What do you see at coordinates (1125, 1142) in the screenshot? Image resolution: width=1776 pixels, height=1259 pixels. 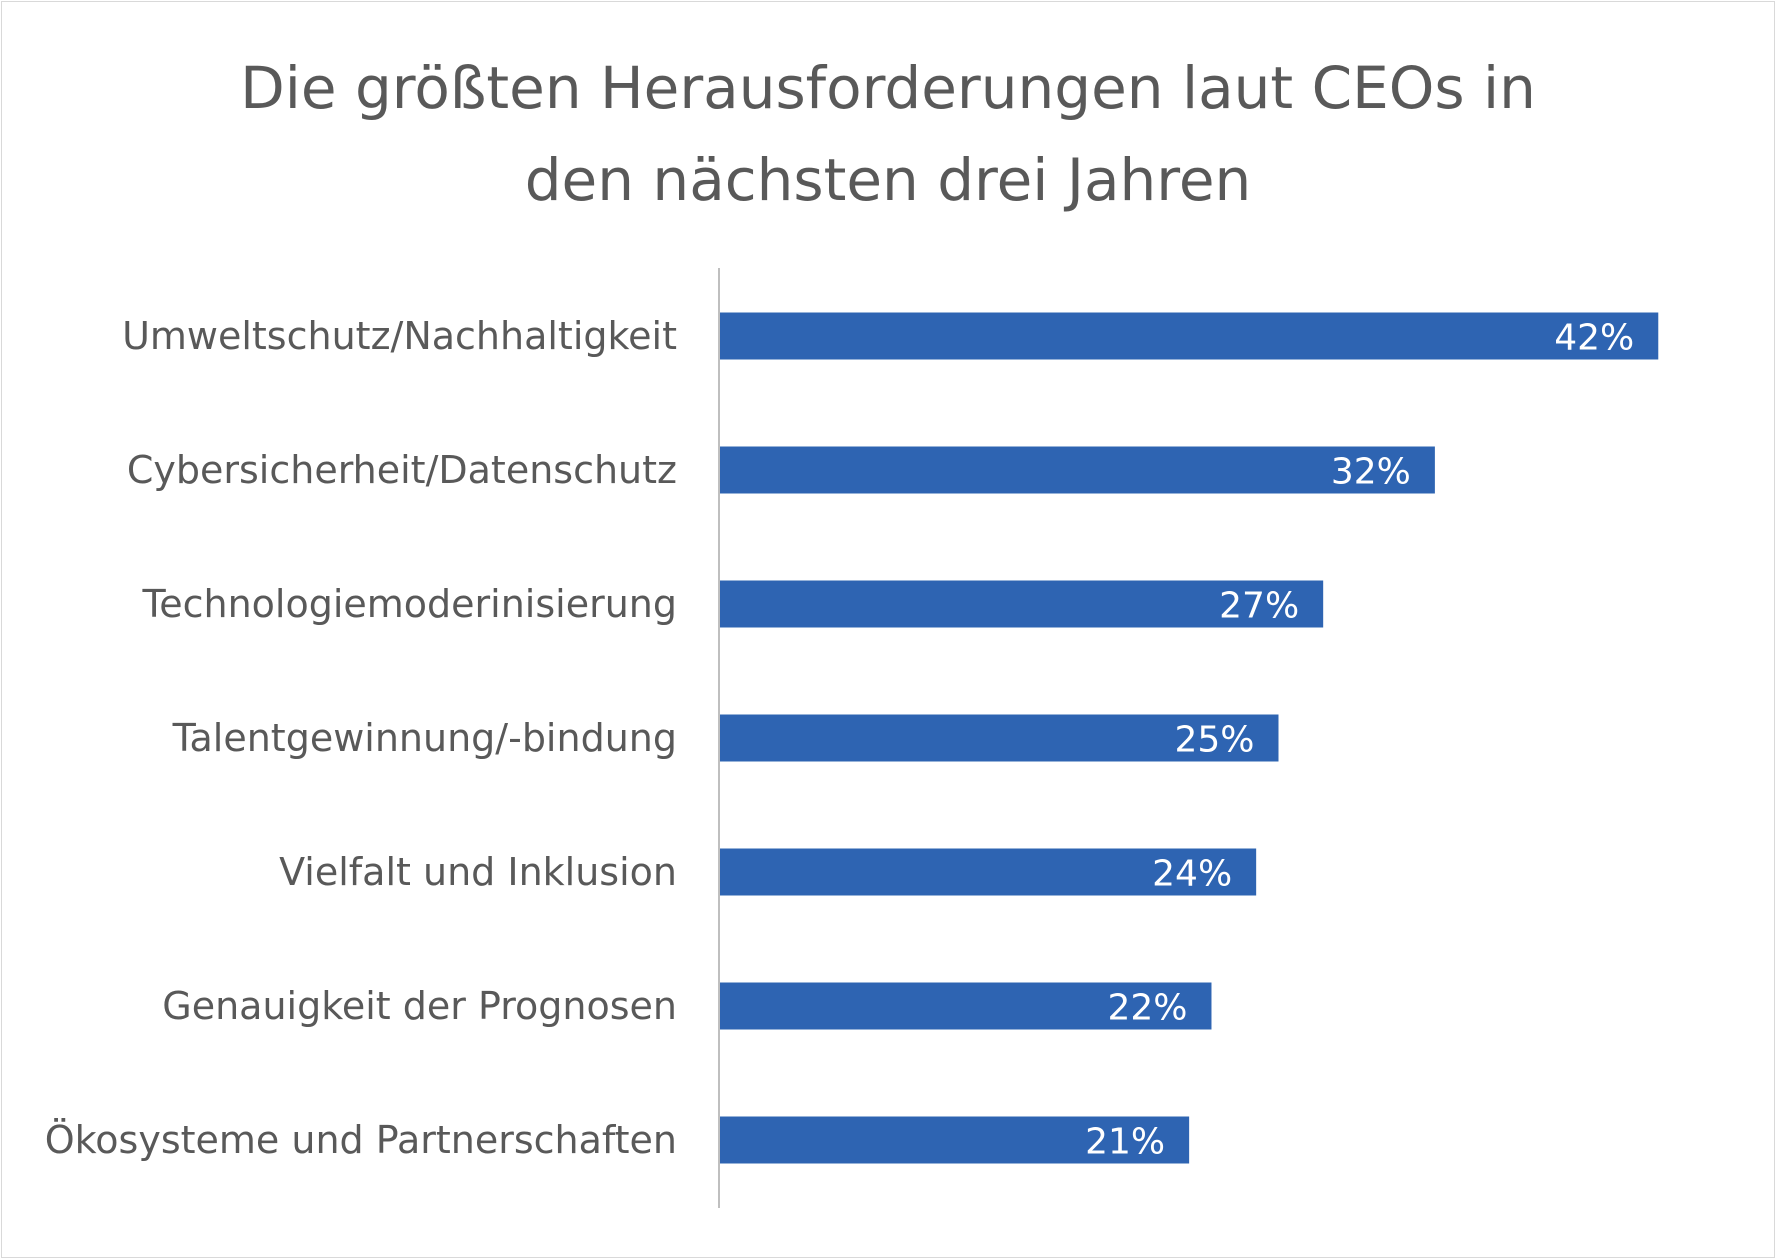 I see `value-label-7: 21%` at bounding box center [1125, 1142].